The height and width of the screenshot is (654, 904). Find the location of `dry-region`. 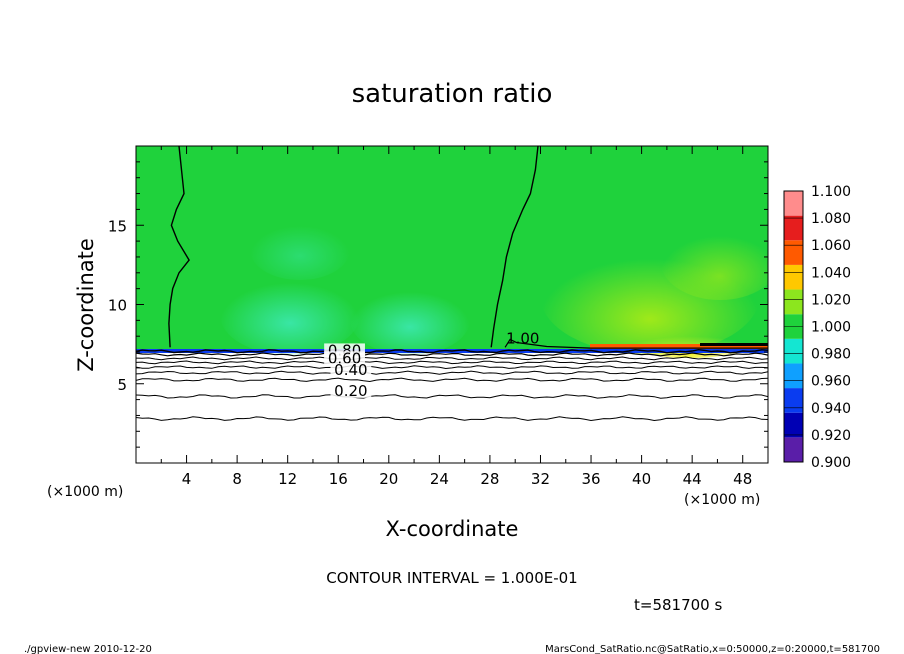

dry-region is located at coordinates (452, 407).